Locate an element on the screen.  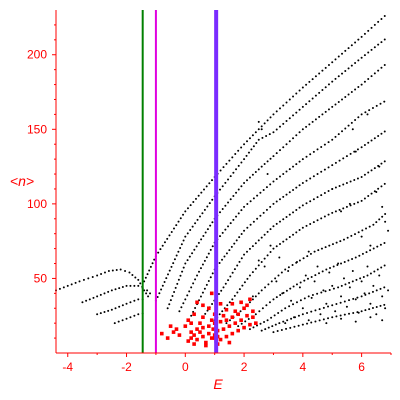
x-tick-label: 4 is located at coordinates (302, 367).